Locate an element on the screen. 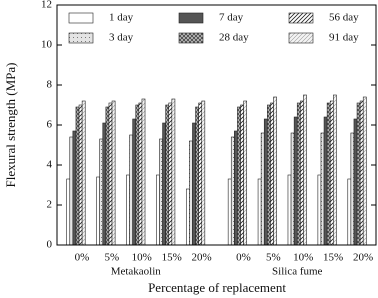 The width and height of the screenshot is (378, 298). y-tick-label: 2 is located at coordinates (50, 205).